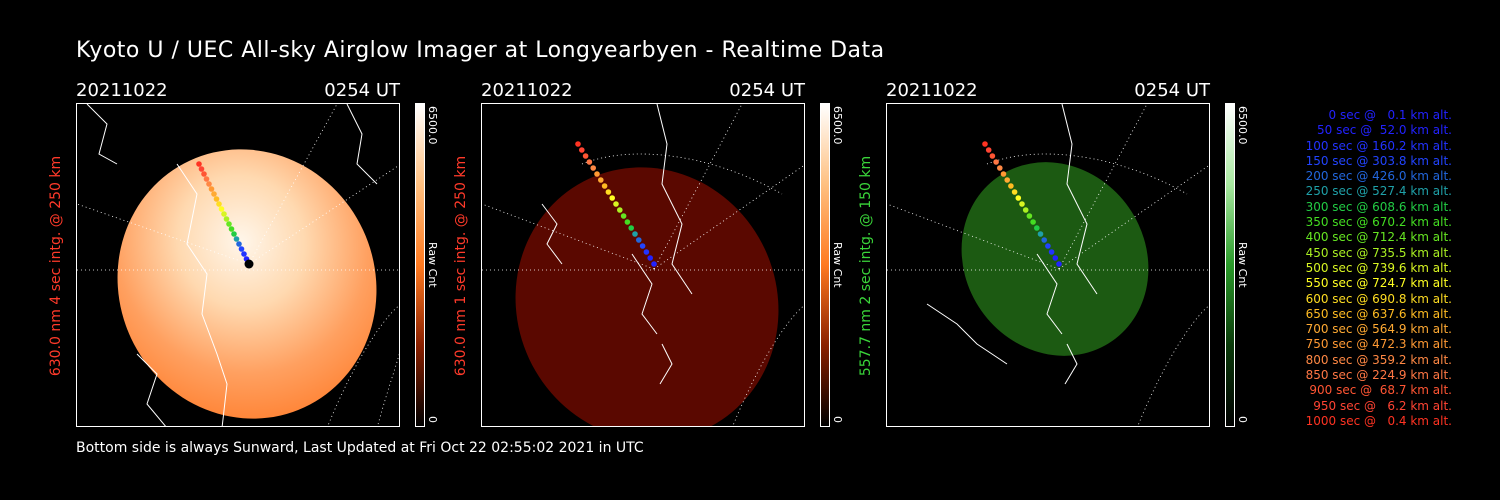 The height and width of the screenshot is (500, 1500). Describe the element at coordinates (1382, 405) in the screenshot. I see `legend-row: 950 sec @ 6.2 km alt.` at that location.